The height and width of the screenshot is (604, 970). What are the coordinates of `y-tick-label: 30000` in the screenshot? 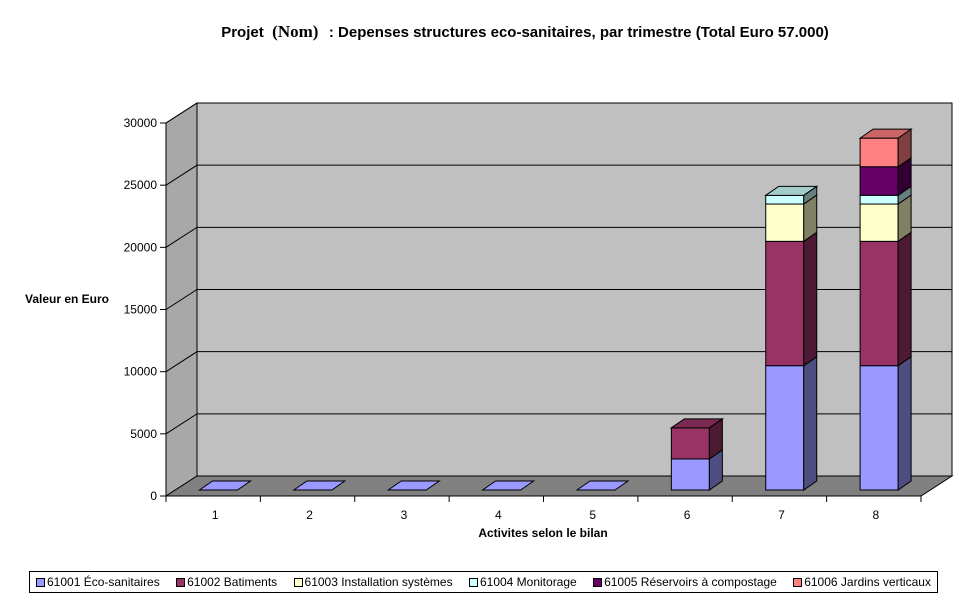 It's located at (141, 123).